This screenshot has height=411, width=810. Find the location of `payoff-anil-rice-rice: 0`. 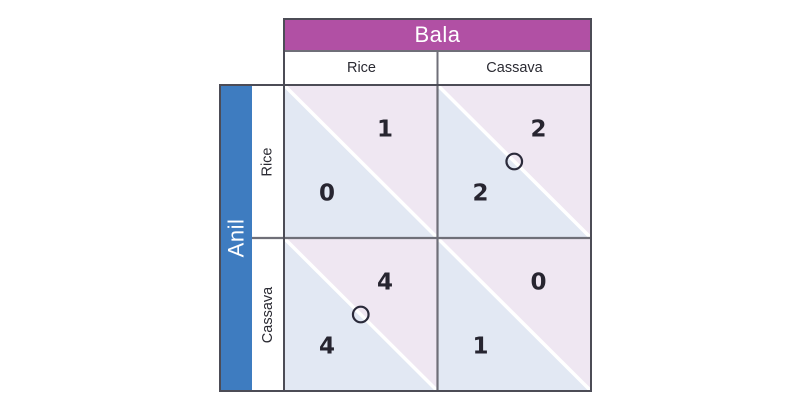

payoff-anil-rice-rice: 0 is located at coordinates (327, 193).